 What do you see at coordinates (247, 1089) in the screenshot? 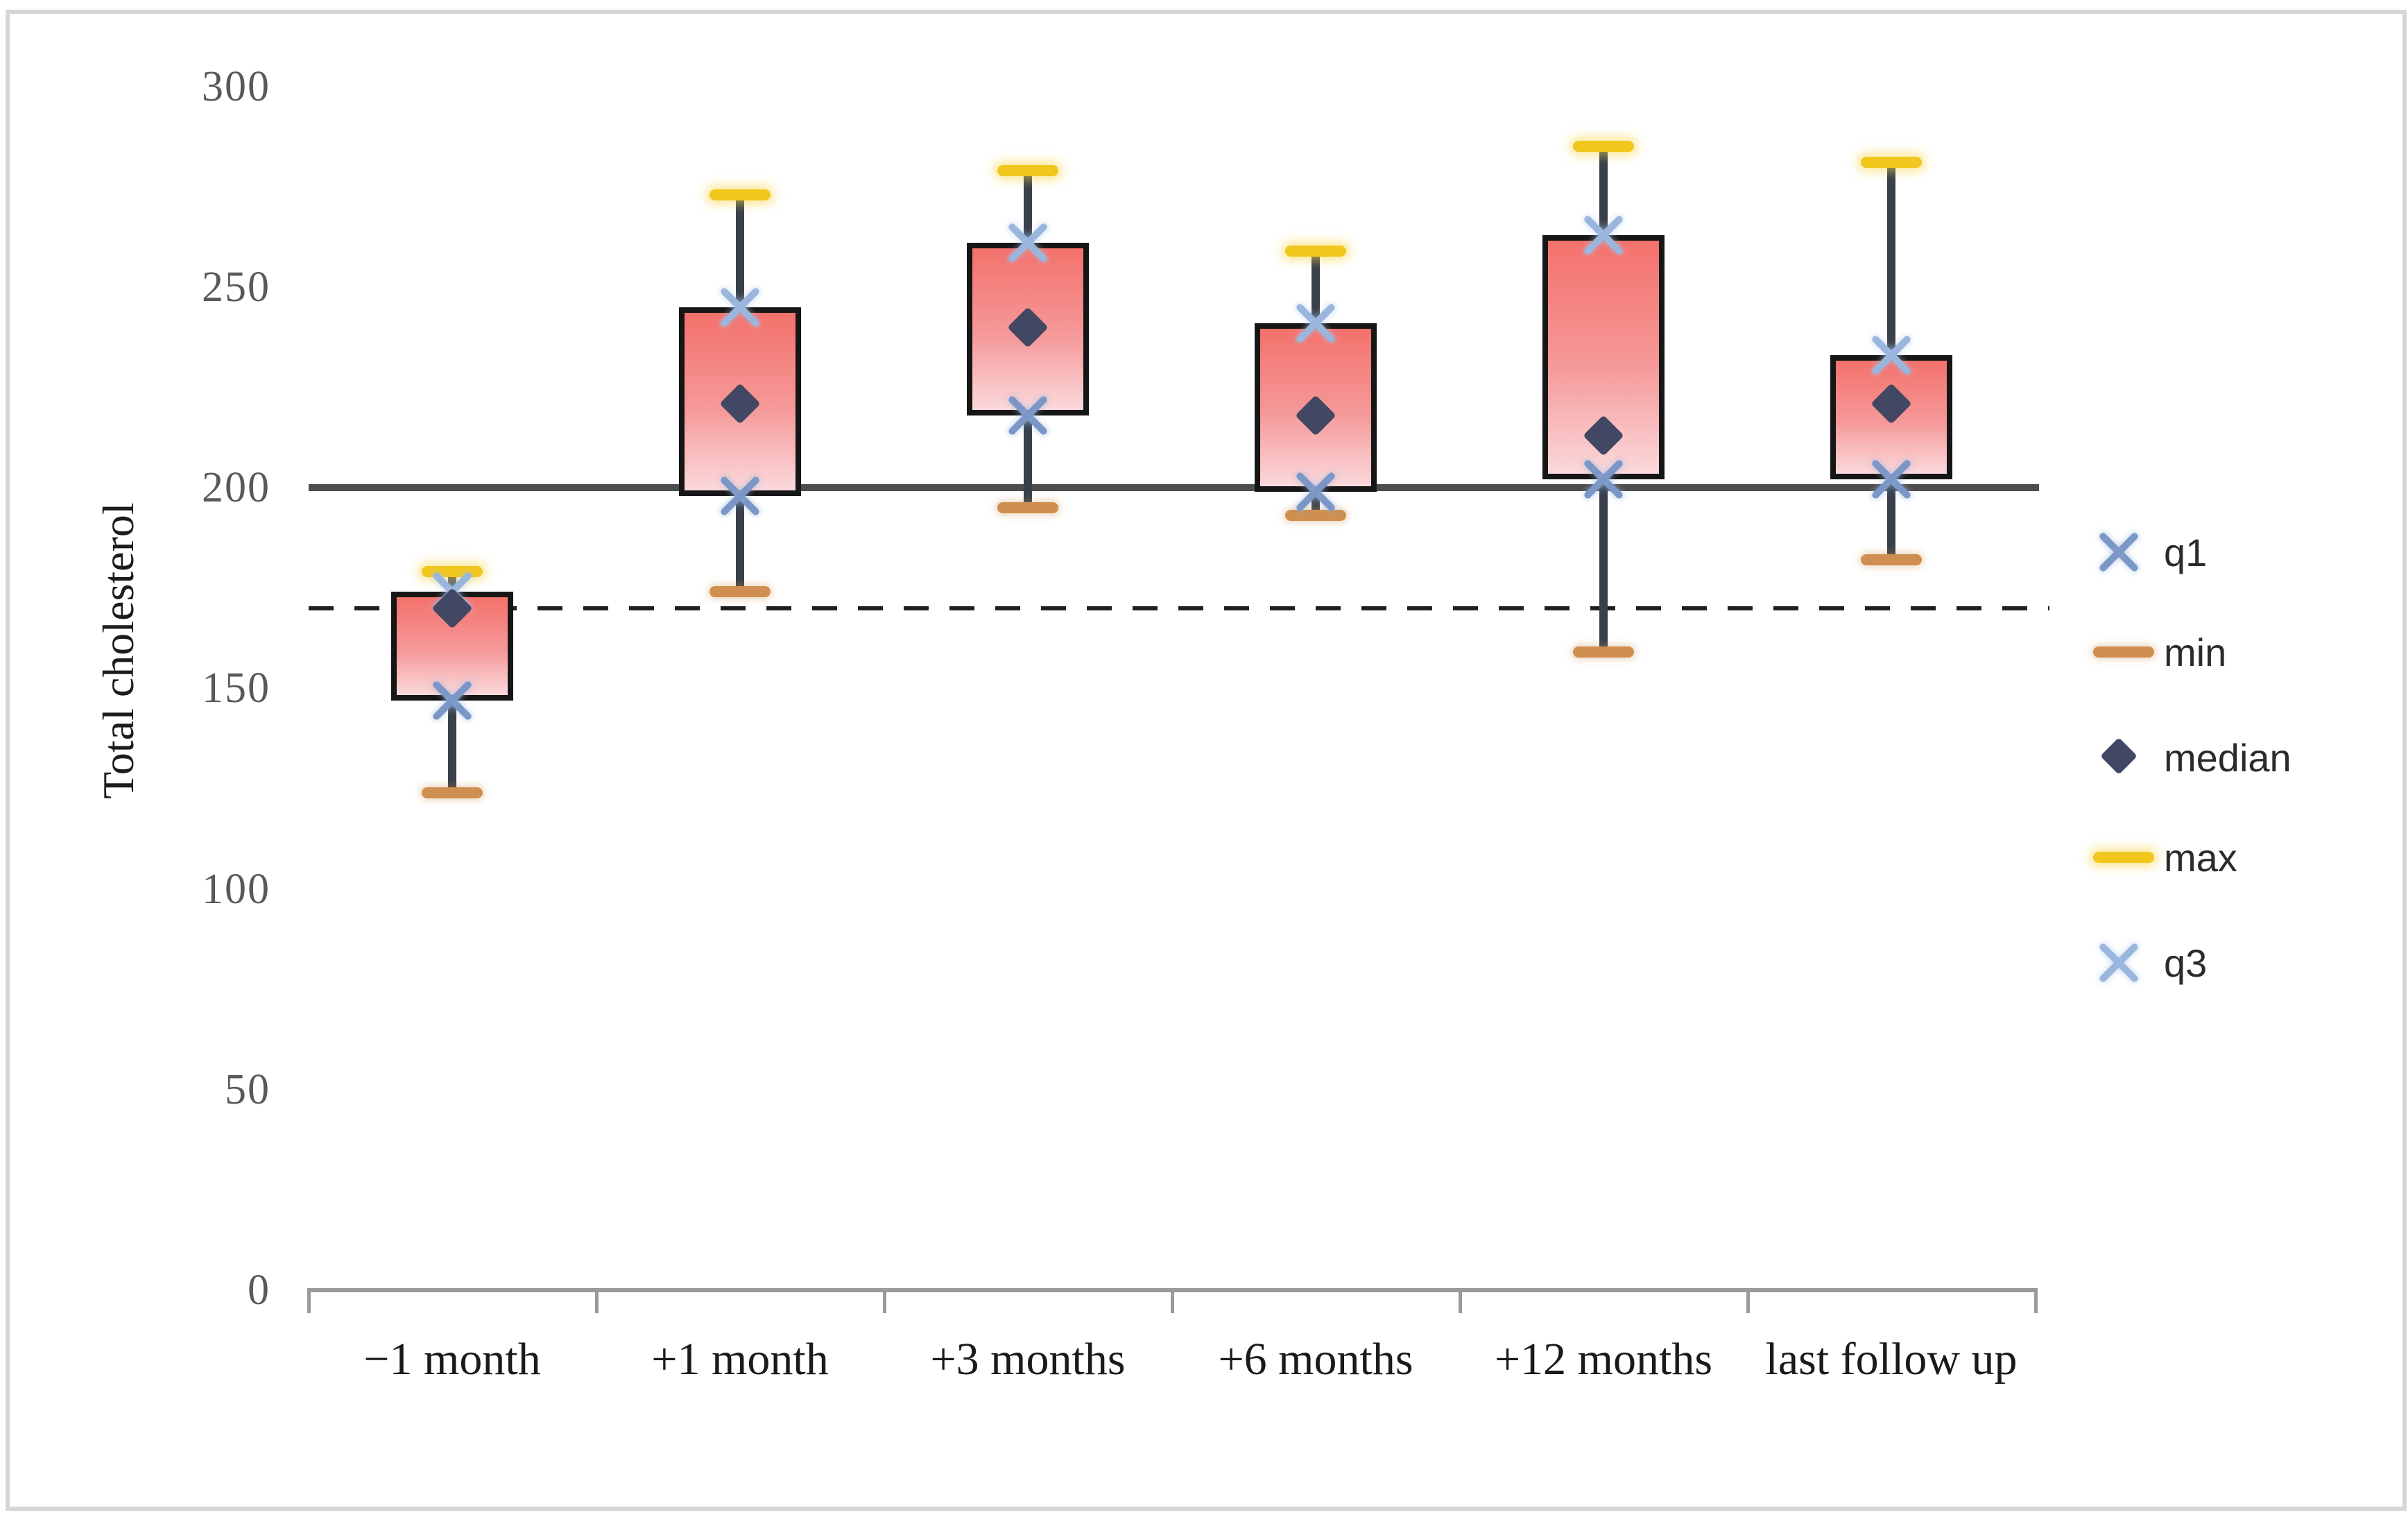
I see `y-axis-tick-label: 50` at bounding box center [247, 1089].